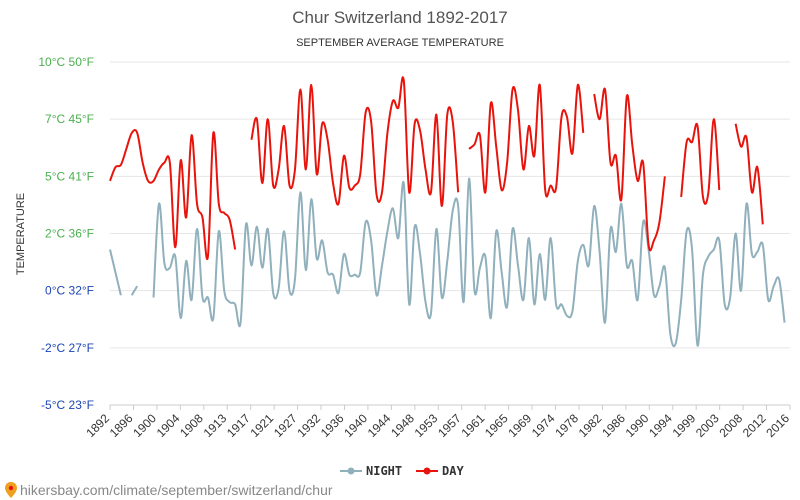 The height and width of the screenshot is (500, 800). What do you see at coordinates (707, 425) in the screenshot?
I see `x-tick-label: 2003` at bounding box center [707, 425].